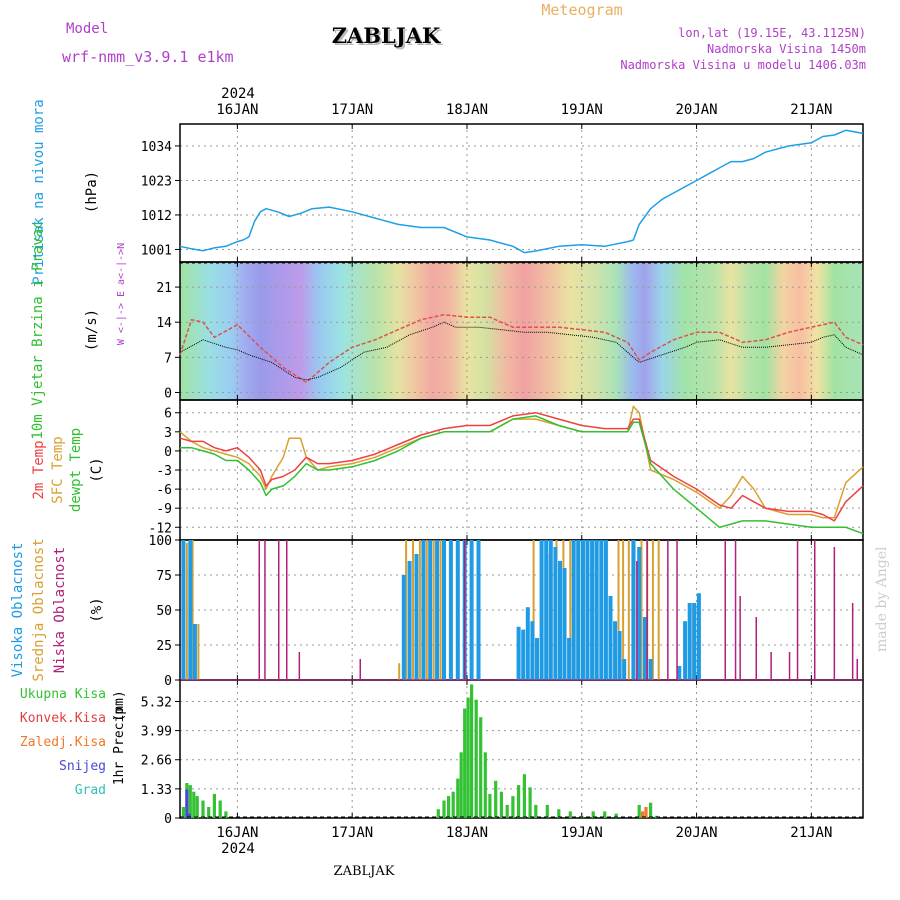 The image size is (900, 900). I want to click on wind-ylabel: 10m Vjetar Brzina i Pravac, so click(38, 329).